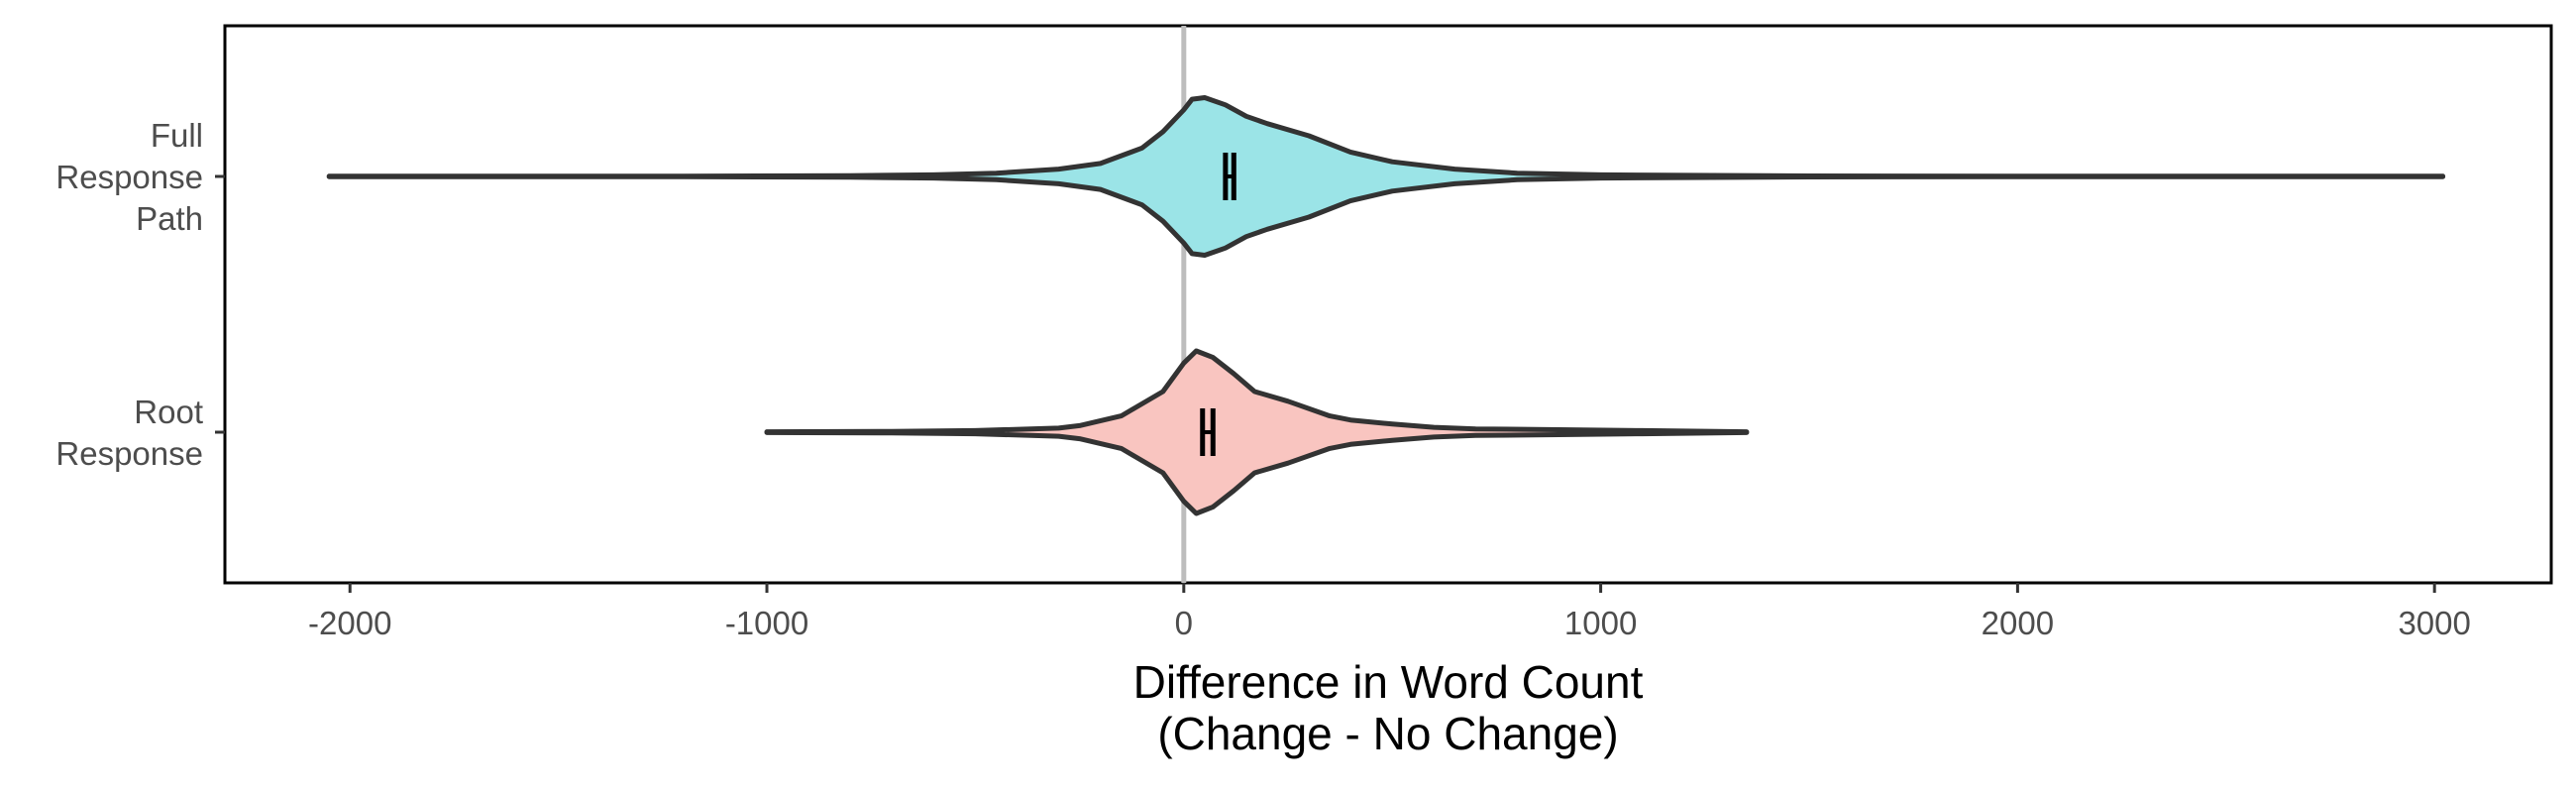 The image size is (2576, 793). What do you see at coordinates (177, 135) in the screenshot?
I see `y-tick-label-0-0: Full` at bounding box center [177, 135].